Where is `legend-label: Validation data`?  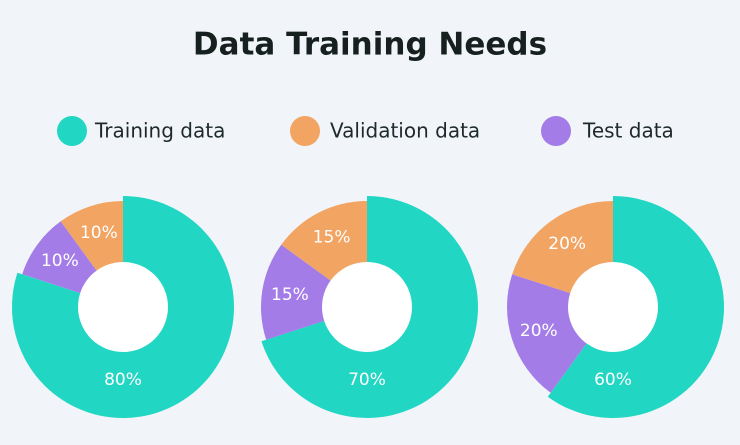 legend-label: Validation data is located at coordinates (405, 131).